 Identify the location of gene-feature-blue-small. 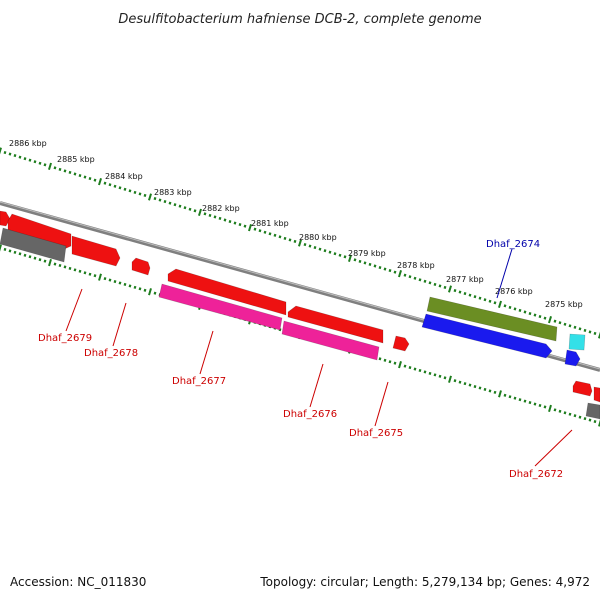
(572, 358).